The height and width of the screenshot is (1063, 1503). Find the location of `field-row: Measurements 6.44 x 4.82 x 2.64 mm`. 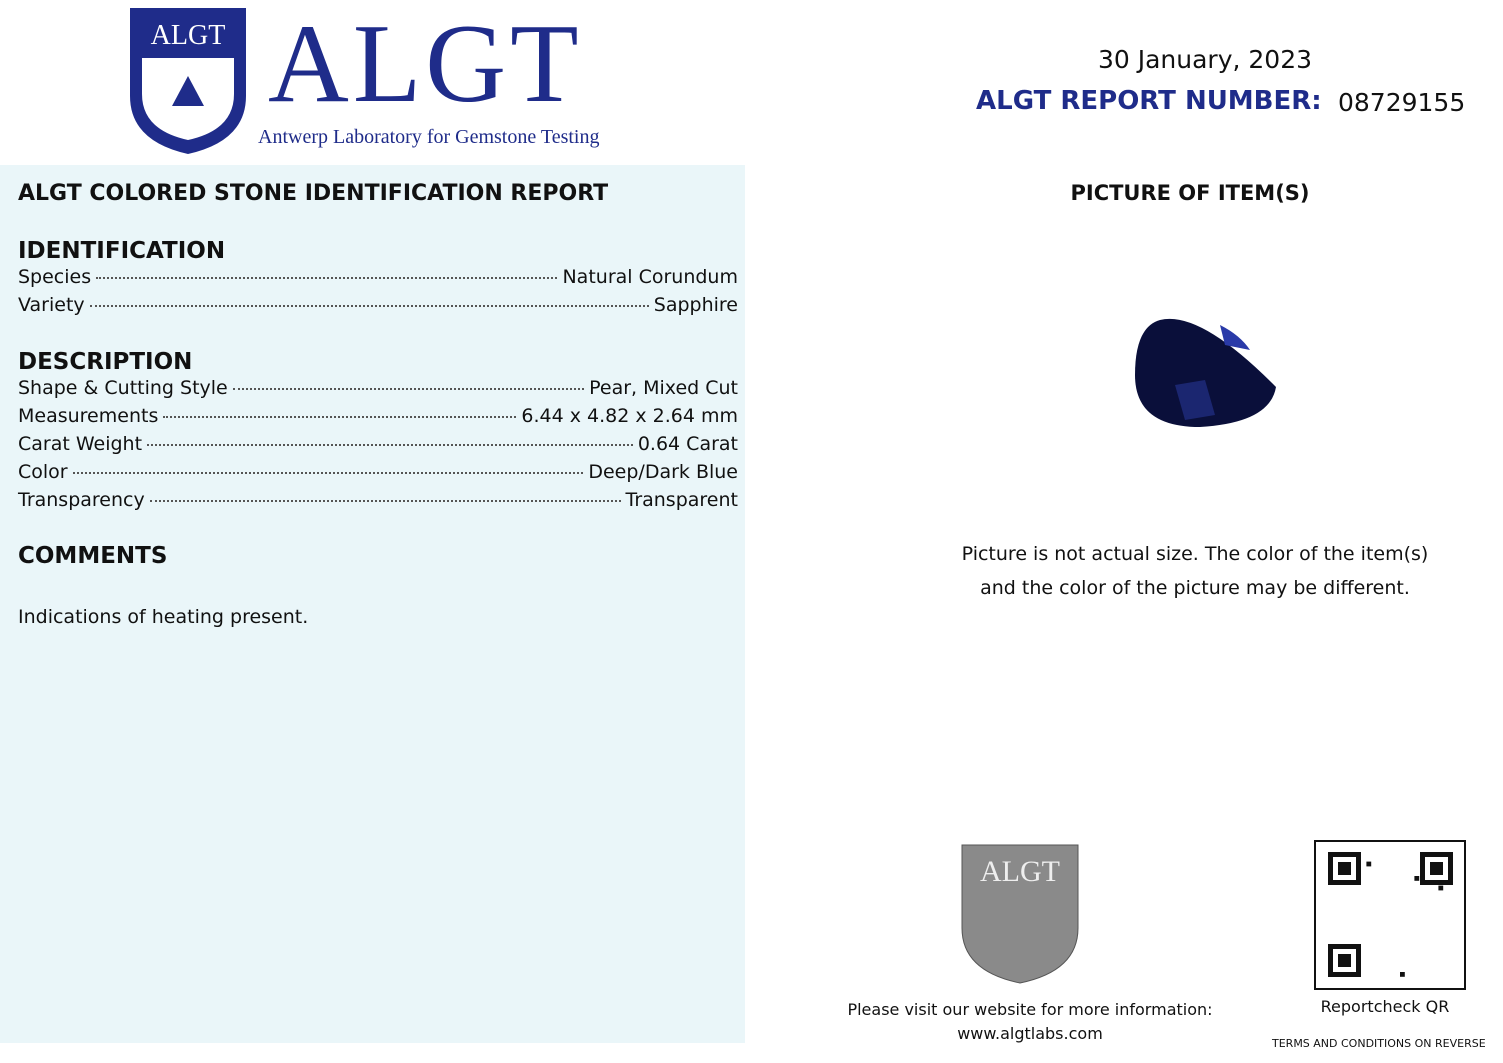

field-row: Measurements 6.44 x 4.82 x 2.64 mm is located at coordinates (378, 416).